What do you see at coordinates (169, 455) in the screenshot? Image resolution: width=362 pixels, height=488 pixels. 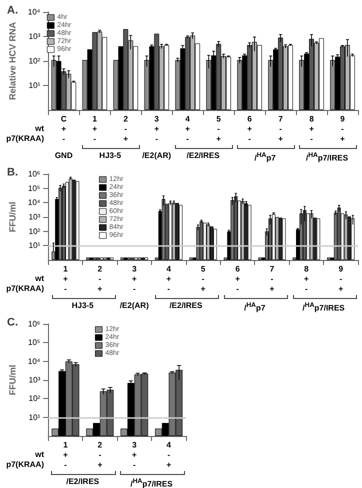 I see `x-tick-label: 4 - +` at bounding box center [169, 455].